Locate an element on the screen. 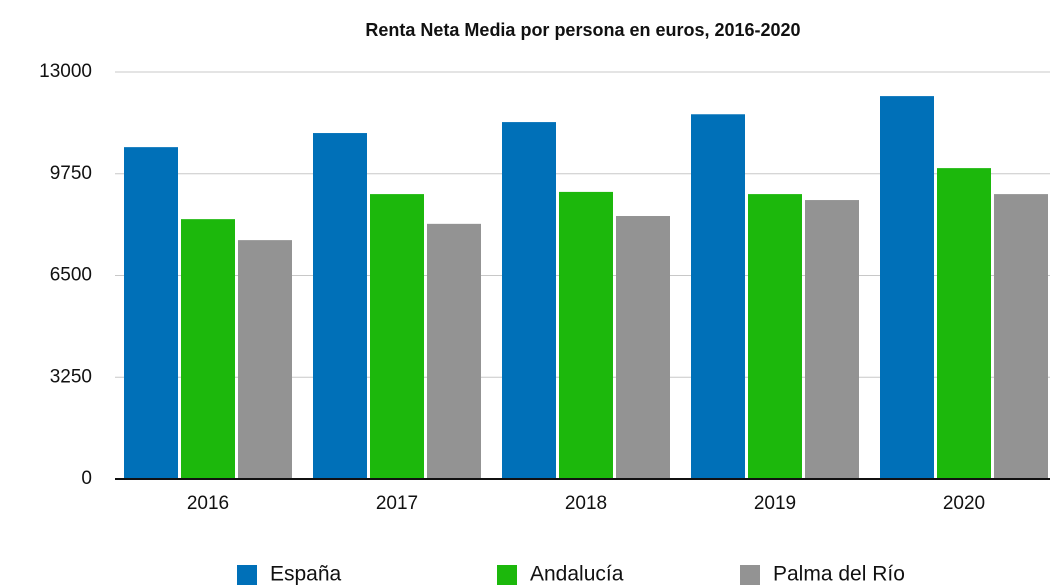 Image resolution: width=1050 pixels, height=585 pixels. y-tick-label: 13000 is located at coordinates (65, 71).